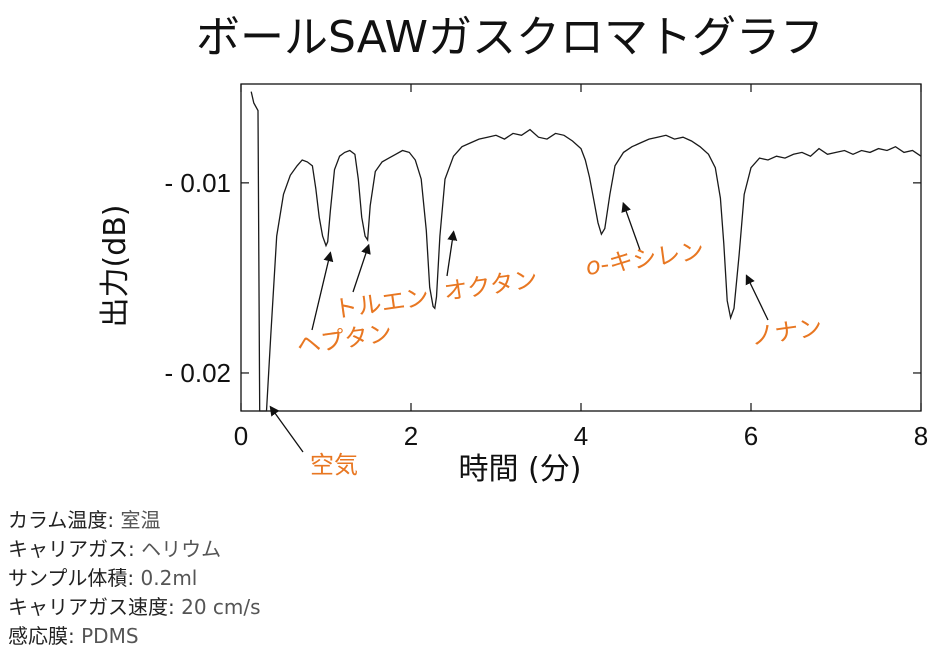 The height and width of the screenshot is (672, 940). I want to click on y-tick-label: - 0.01, so click(198, 183).